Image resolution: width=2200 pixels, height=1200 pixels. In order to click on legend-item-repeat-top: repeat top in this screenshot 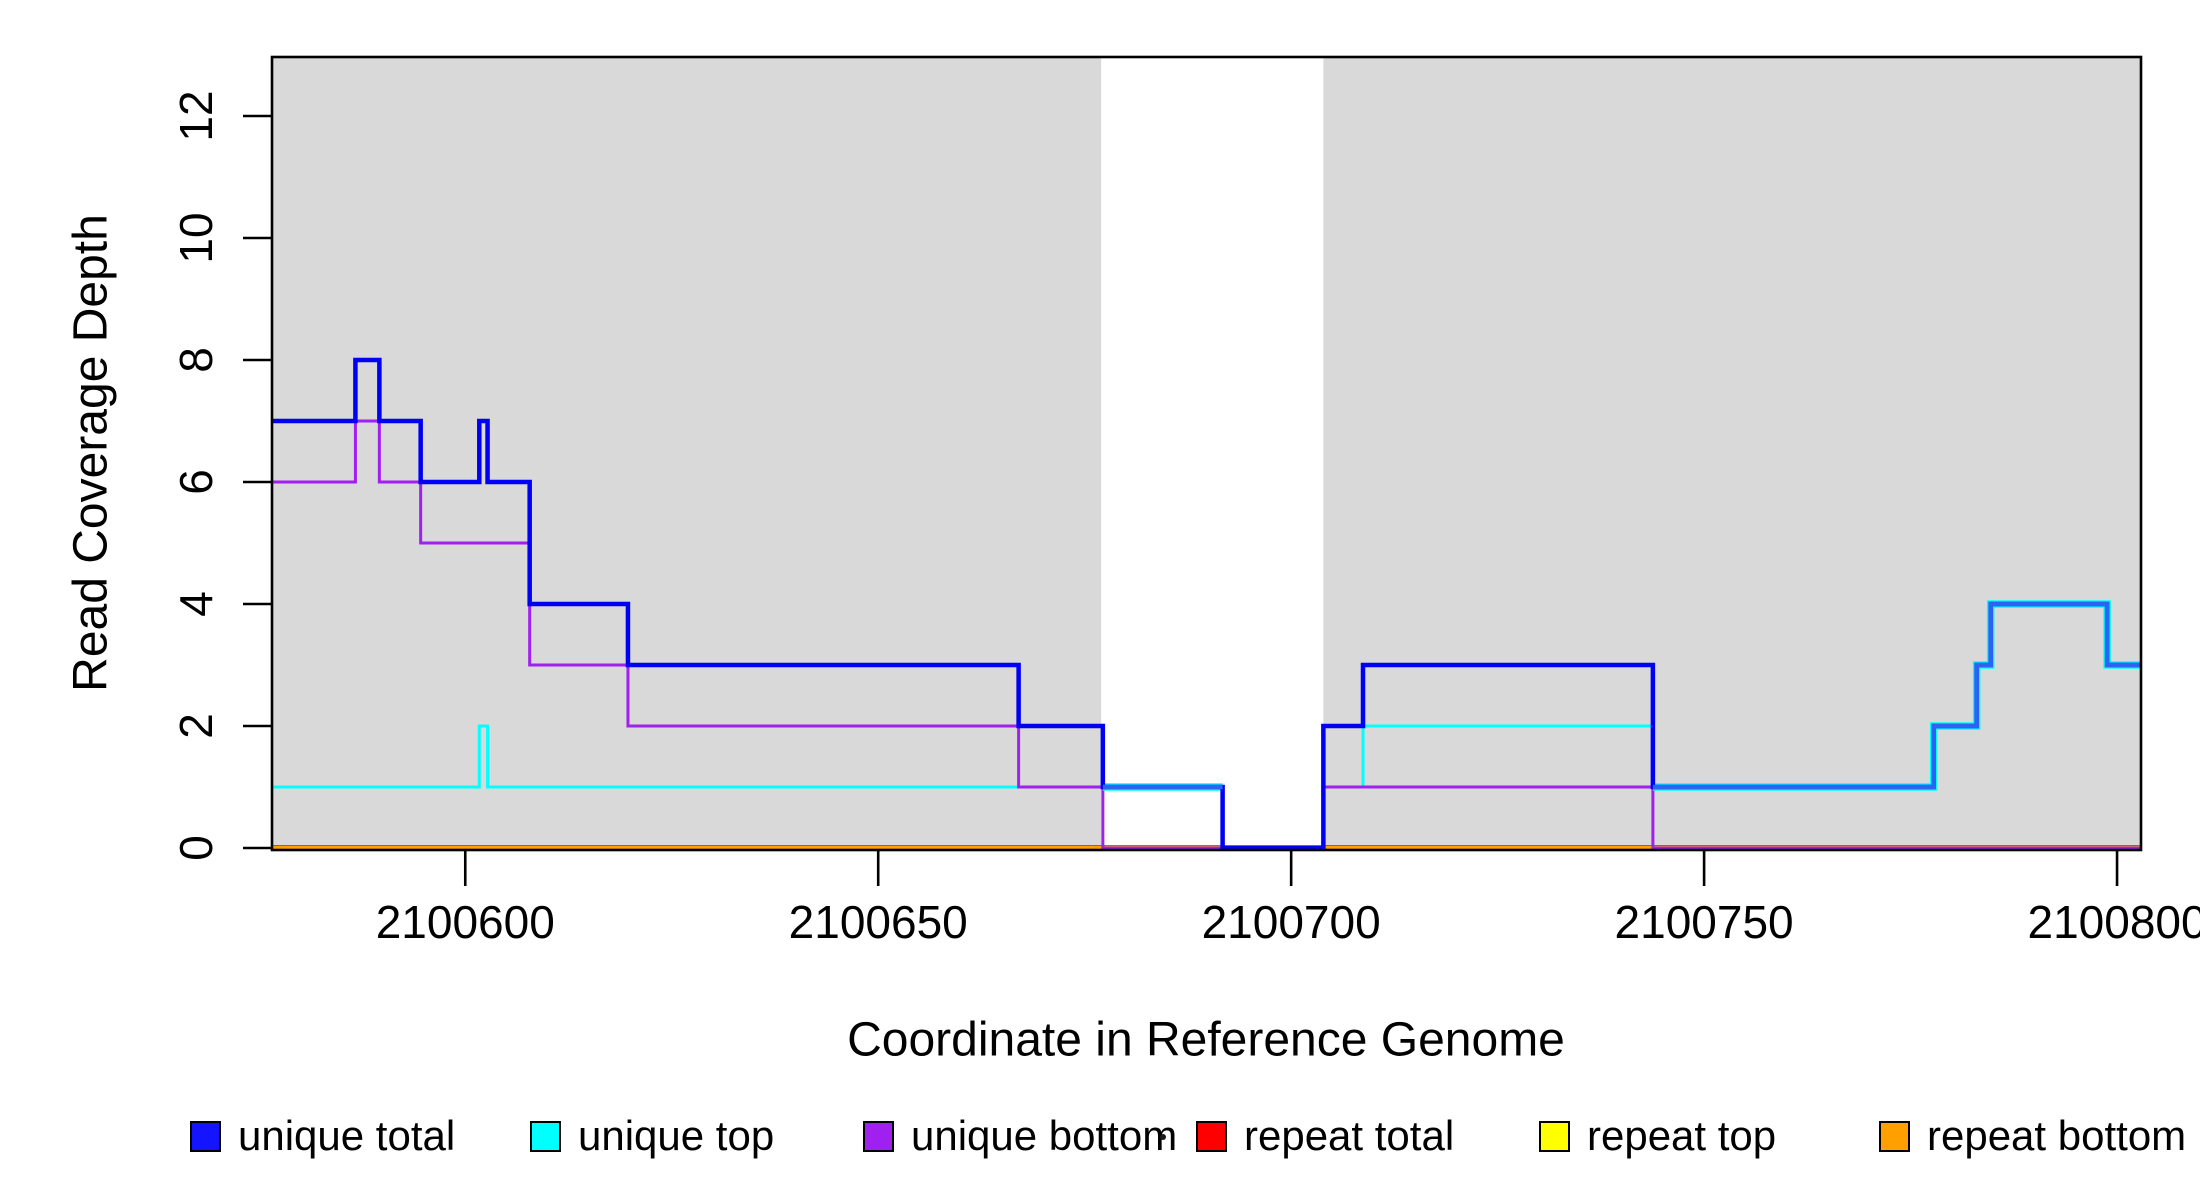, I will do `click(1657, 1136)`.